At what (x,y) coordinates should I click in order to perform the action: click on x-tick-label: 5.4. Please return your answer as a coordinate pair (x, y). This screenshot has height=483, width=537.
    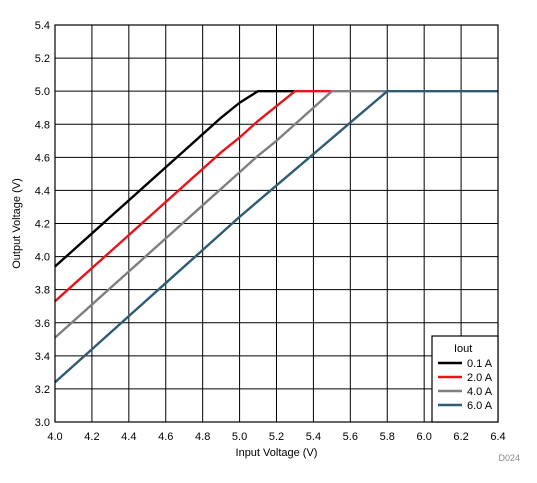
    Looking at the image, I should click on (313, 437).